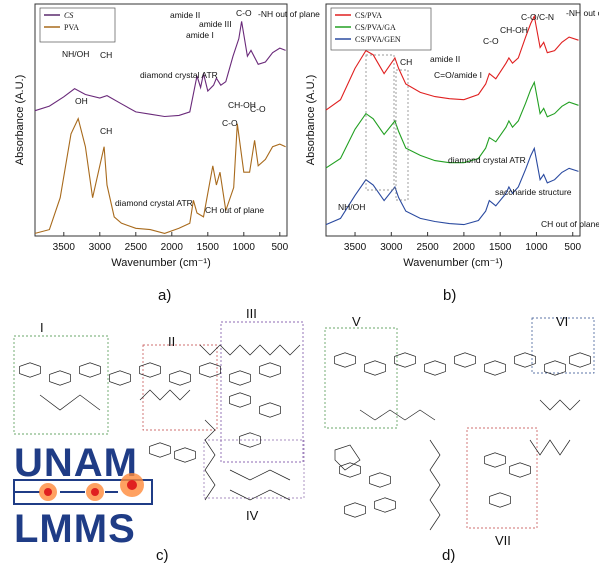 This screenshot has height=570, width=599. Describe the element at coordinates (215, 24) in the screenshot. I see `peak-annotation: amide III` at that location.